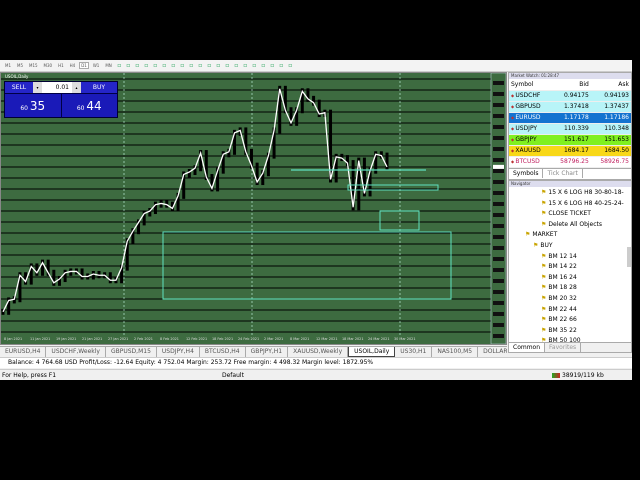  I want to click on col-symbol: Symbol, so click(530, 85).